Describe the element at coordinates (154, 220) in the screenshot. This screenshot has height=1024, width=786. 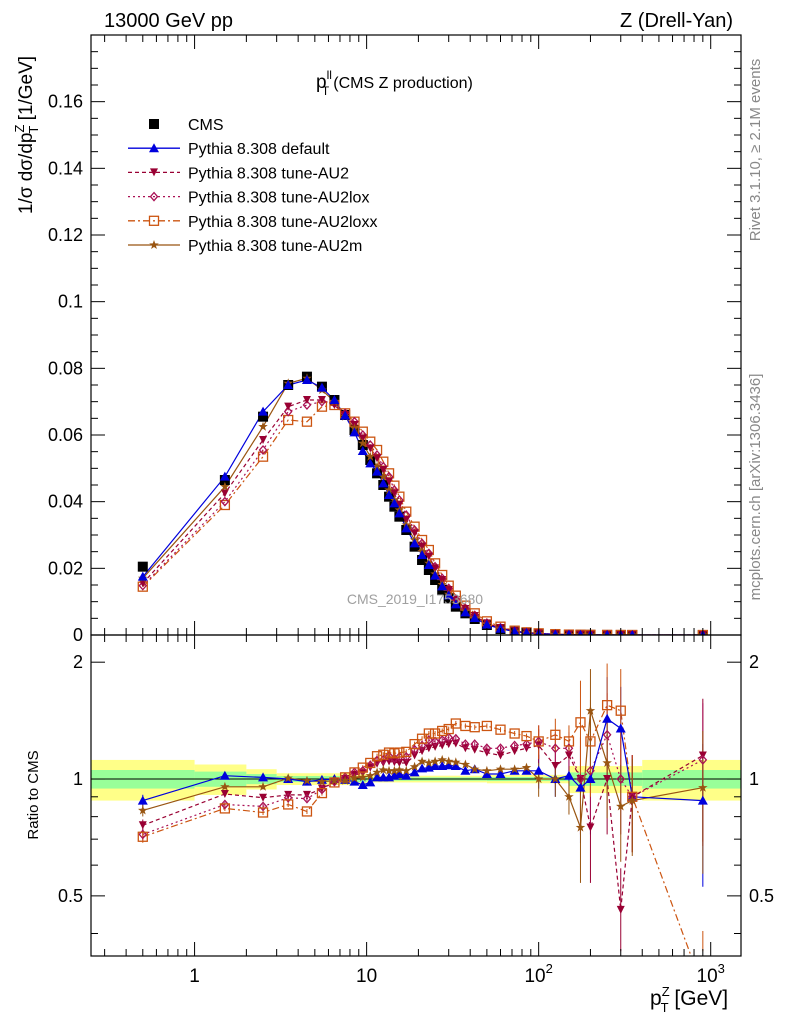
I see `legend-marker-au2loxx` at that location.